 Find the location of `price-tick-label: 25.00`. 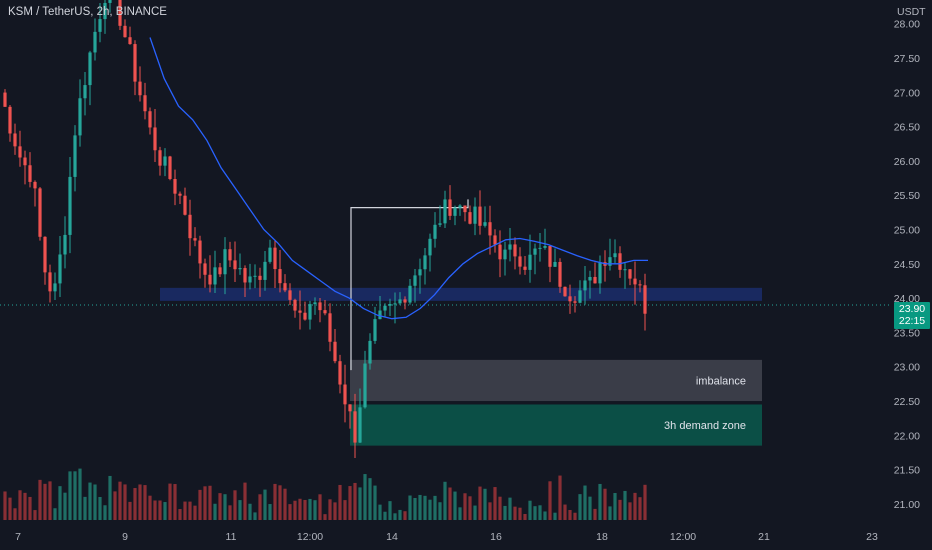

price-tick-label: 25.00 is located at coordinates (907, 231).